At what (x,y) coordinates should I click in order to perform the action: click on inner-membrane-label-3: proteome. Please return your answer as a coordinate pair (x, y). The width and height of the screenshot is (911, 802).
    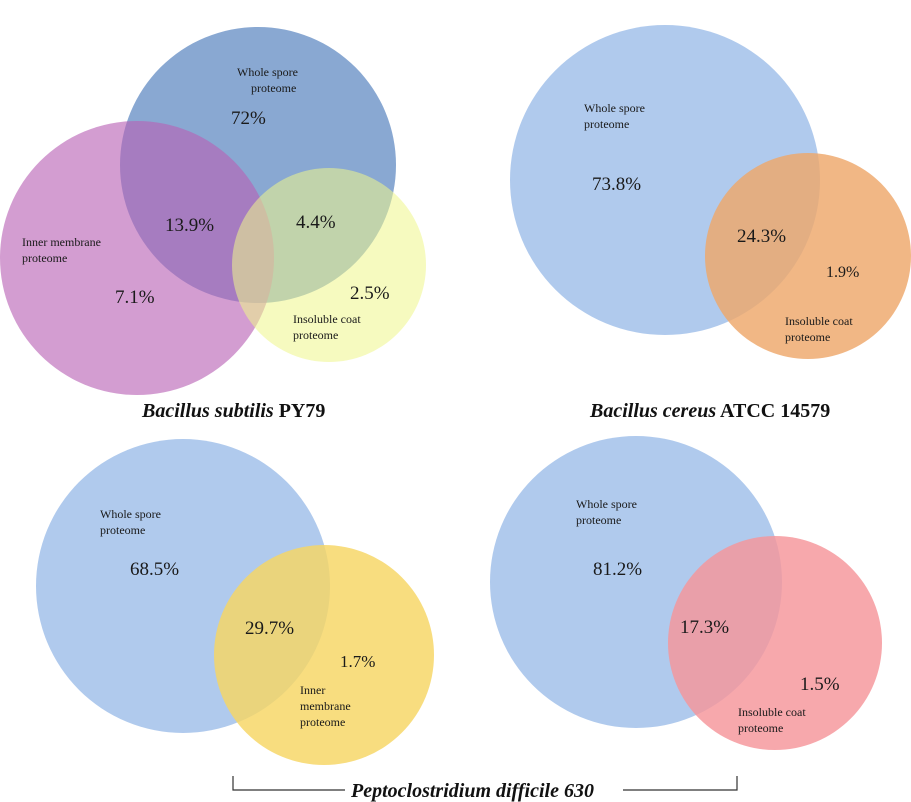
    Looking at the image, I should click on (322, 722).